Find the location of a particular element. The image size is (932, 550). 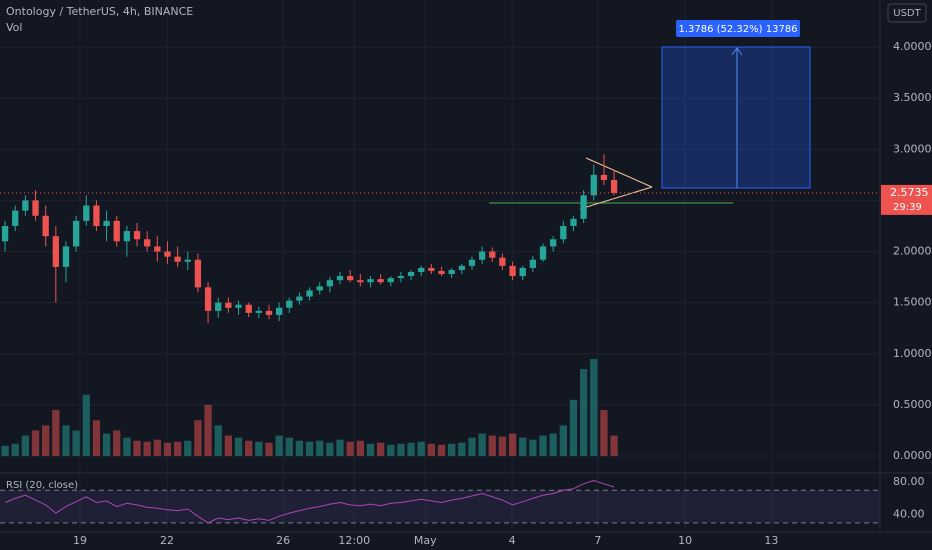

last-price-box is located at coordinates (906, 199).